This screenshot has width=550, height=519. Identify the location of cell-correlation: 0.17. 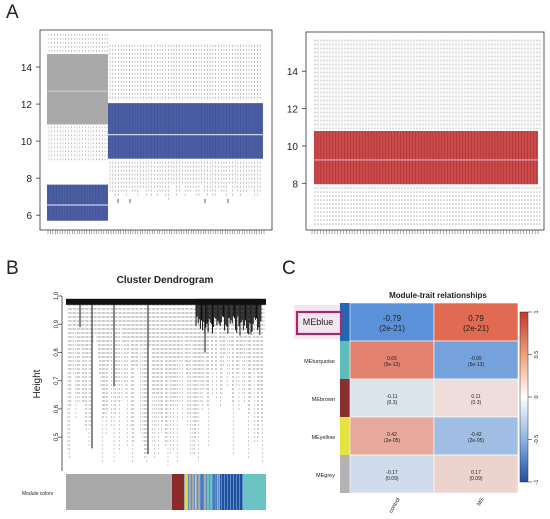
(476, 473).